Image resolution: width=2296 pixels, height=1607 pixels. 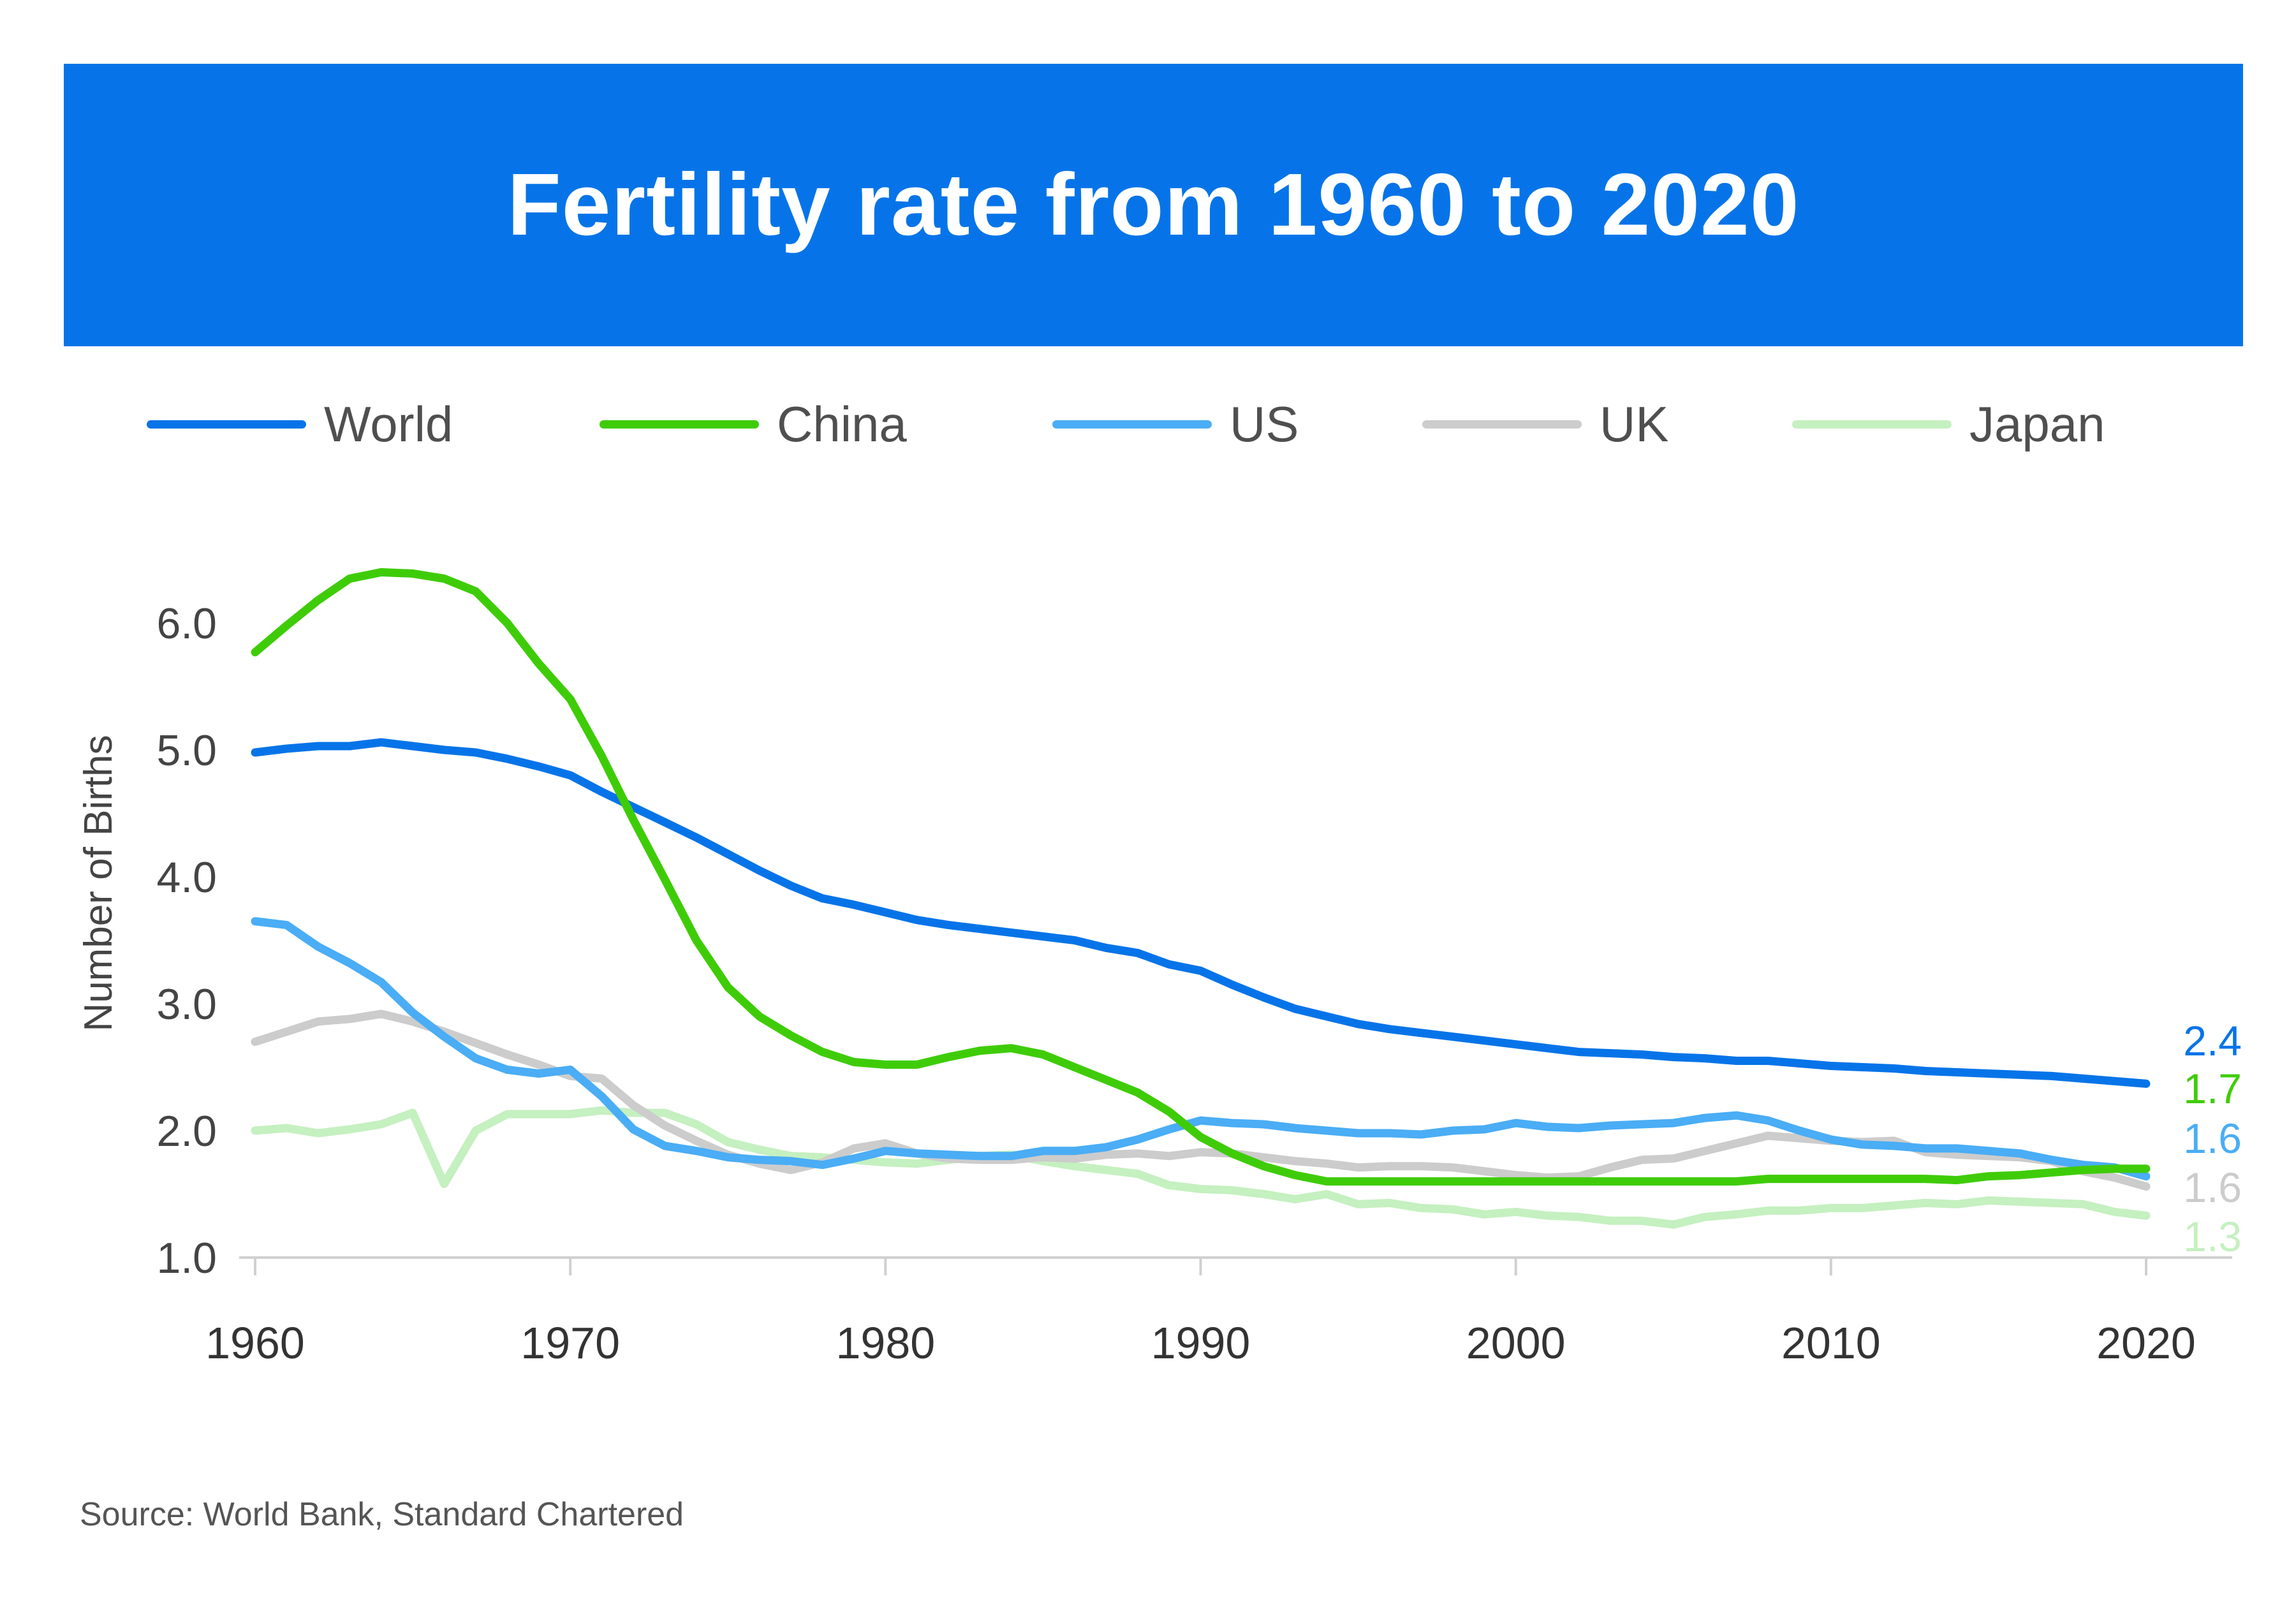 I want to click on end-label-uk: 1.6, so click(x=2212, y=1187).